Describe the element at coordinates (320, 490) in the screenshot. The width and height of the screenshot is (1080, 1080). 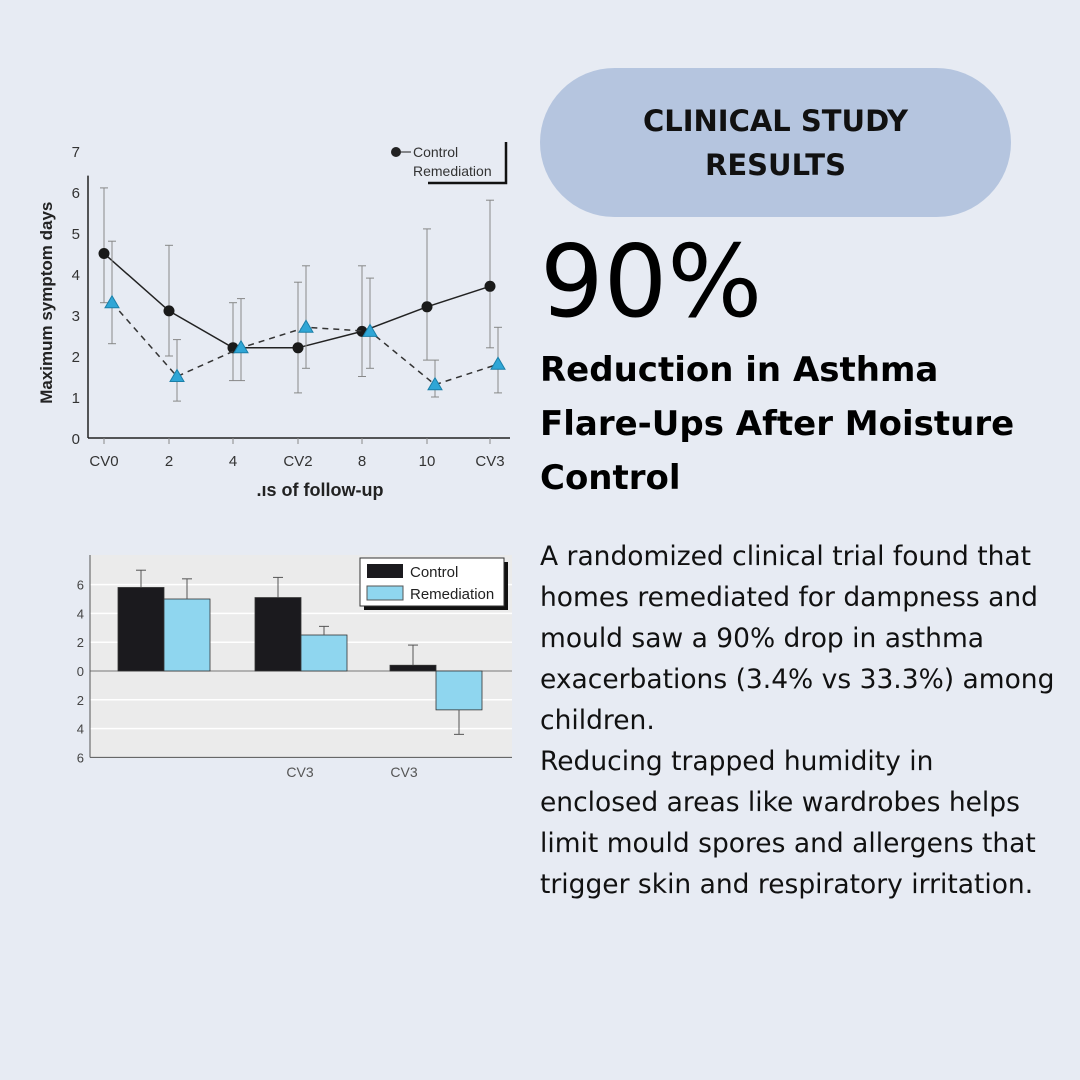
I see `x-axis-label: .ıs of follow-up` at that location.